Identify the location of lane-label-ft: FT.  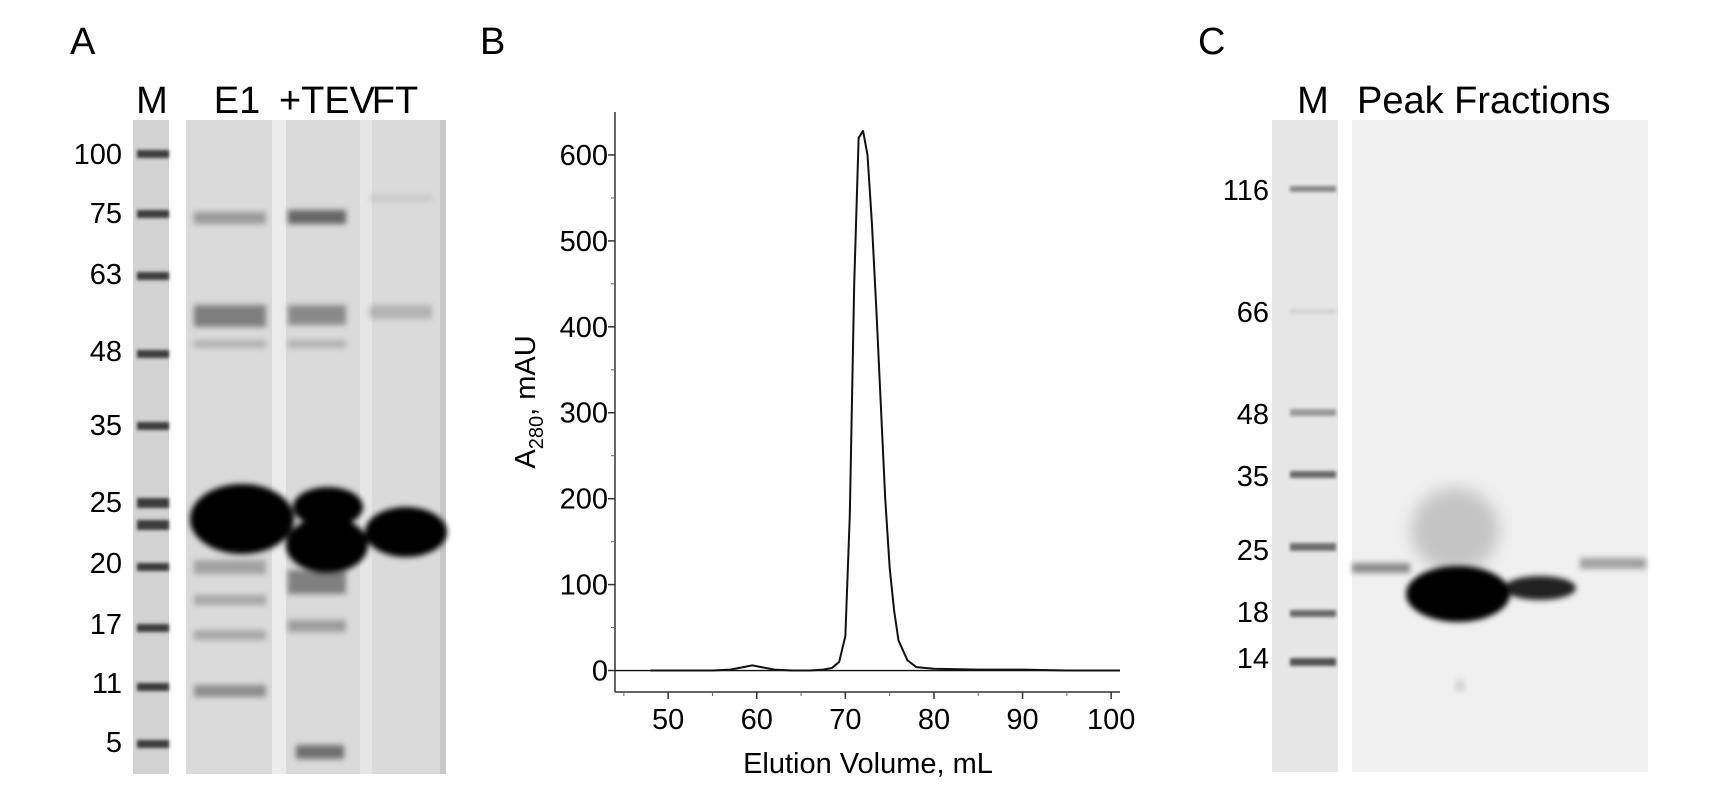
(395, 101).